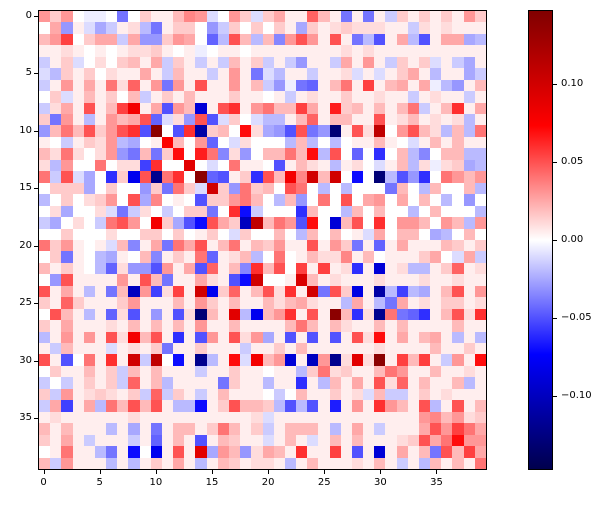 This screenshot has height=505, width=615. Describe the element at coordinates (25, 360) in the screenshot. I see `y-tick-label: 30` at that location.